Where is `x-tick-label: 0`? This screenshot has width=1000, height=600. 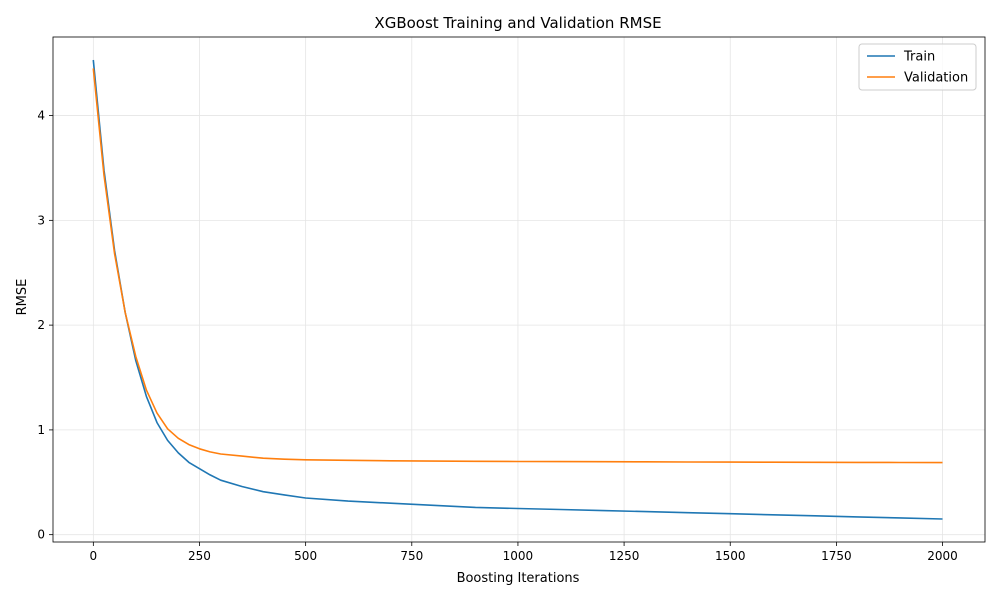 x-tick-label: 0 is located at coordinates (94, 556).